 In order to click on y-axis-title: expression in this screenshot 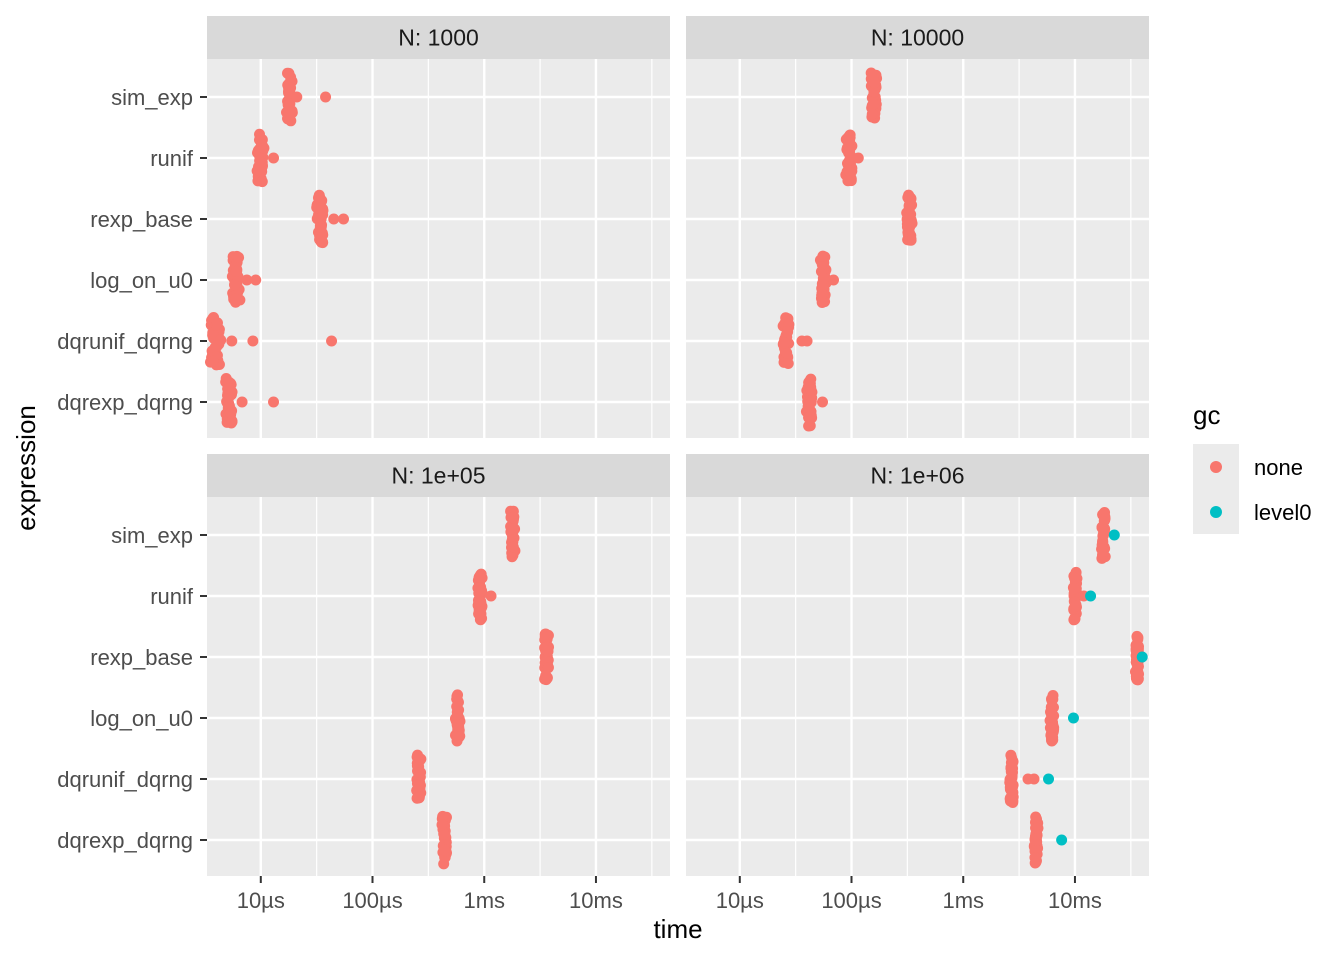, I will do `click(26, 468)`.